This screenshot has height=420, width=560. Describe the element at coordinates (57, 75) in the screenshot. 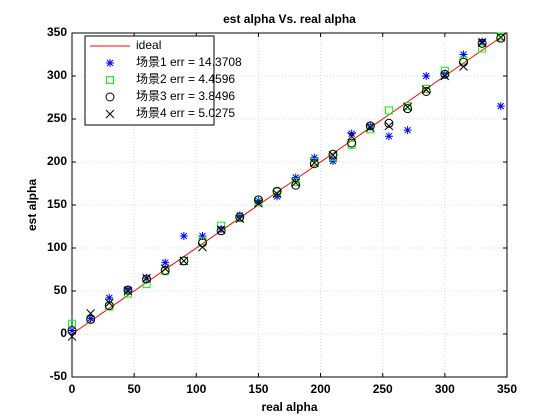

I see `y-tick-label: 300` at that location.